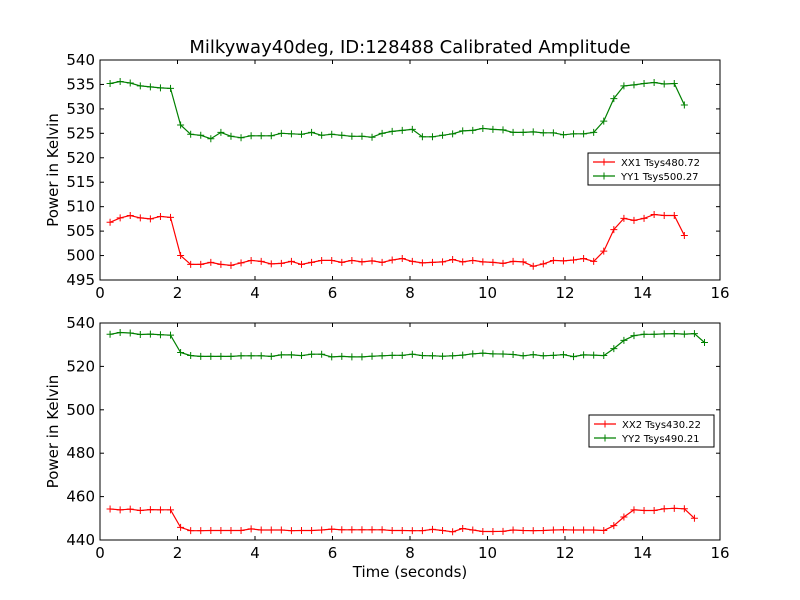 The image size is (800, 600). What do you see at coordinates (80, 84) in the screenshot?
I see `y-tick-label: 535` at bounding box center [80, 84].